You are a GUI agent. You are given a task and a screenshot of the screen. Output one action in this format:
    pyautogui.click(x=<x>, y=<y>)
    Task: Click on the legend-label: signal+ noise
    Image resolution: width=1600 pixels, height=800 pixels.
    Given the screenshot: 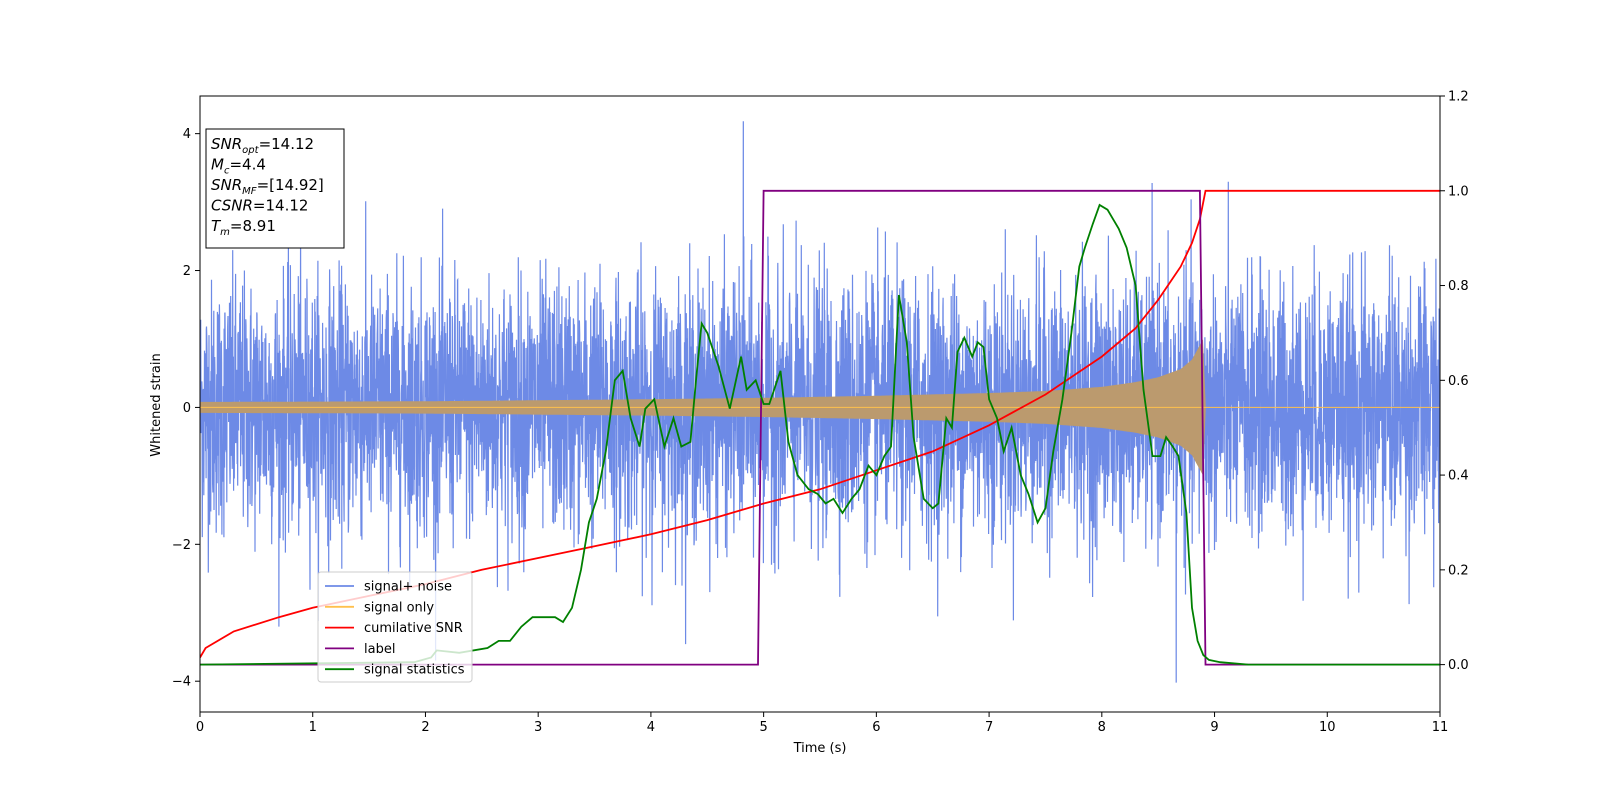 What is the action you would take?
    pyautogui.click(x=408, y=587)
    